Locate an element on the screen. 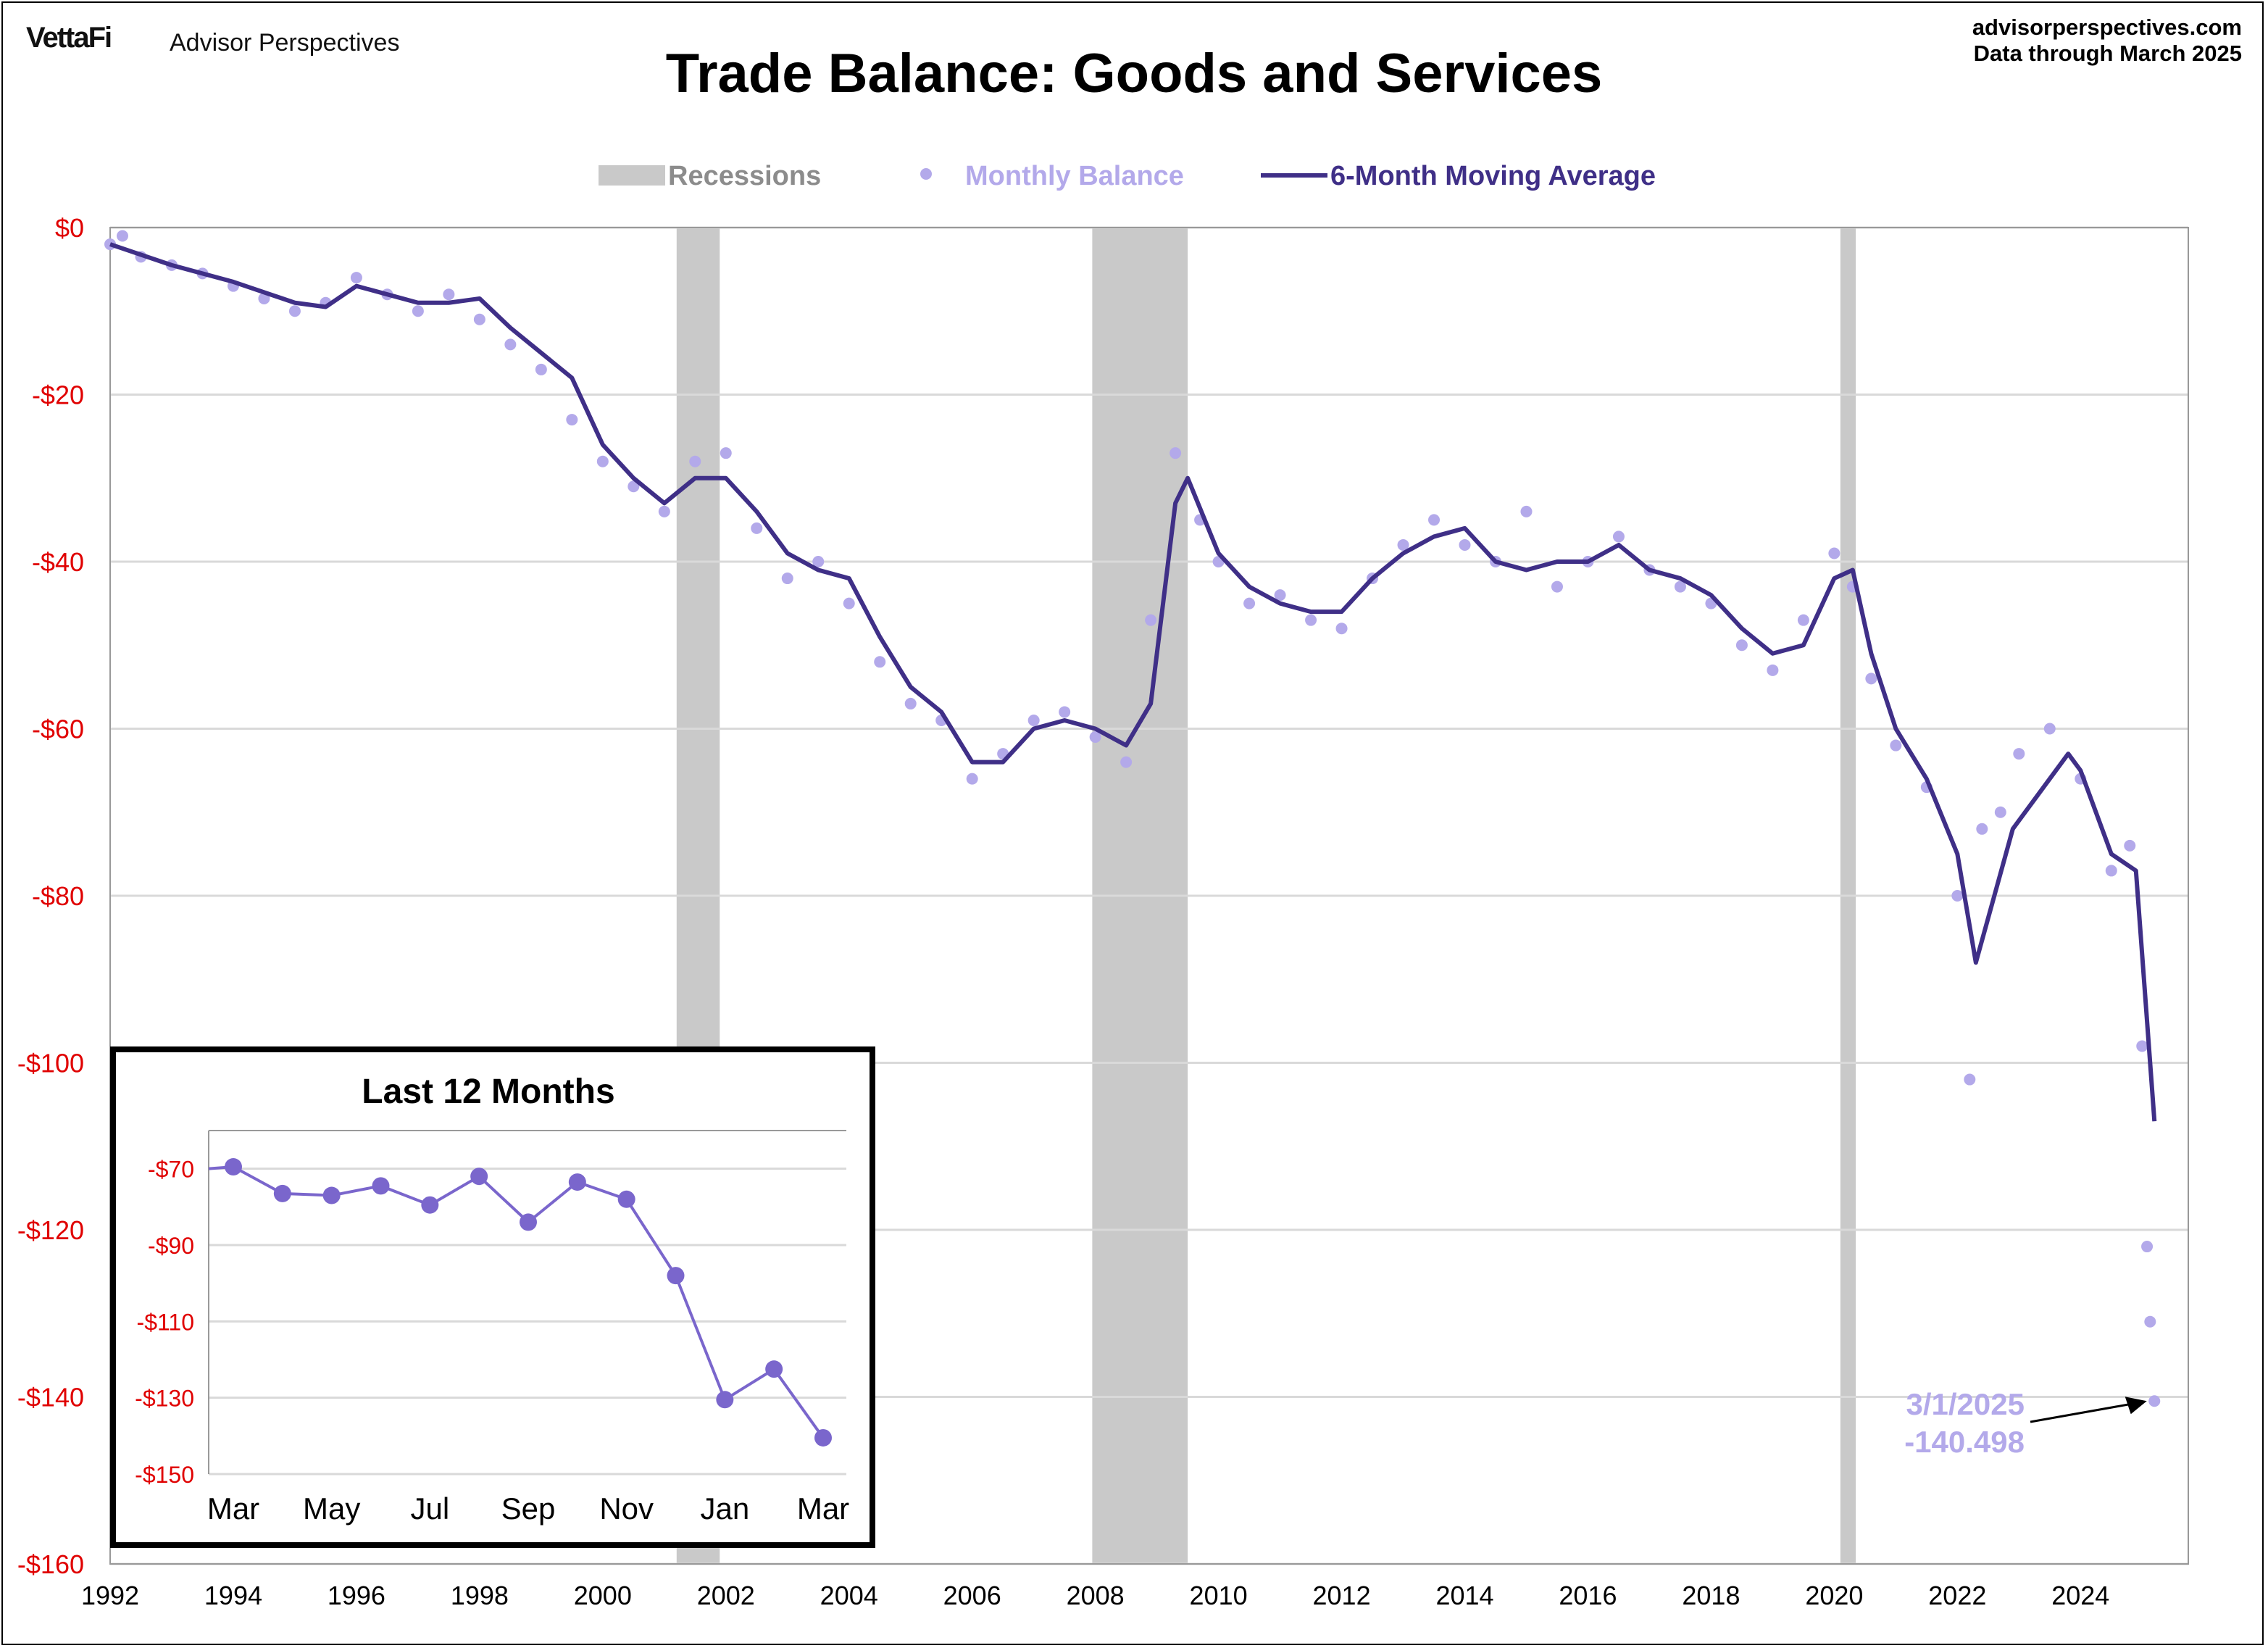 The image size is (2268, 1648). legend-monthly-balance: Monthly Balance is located at coordinates (1074, 176).